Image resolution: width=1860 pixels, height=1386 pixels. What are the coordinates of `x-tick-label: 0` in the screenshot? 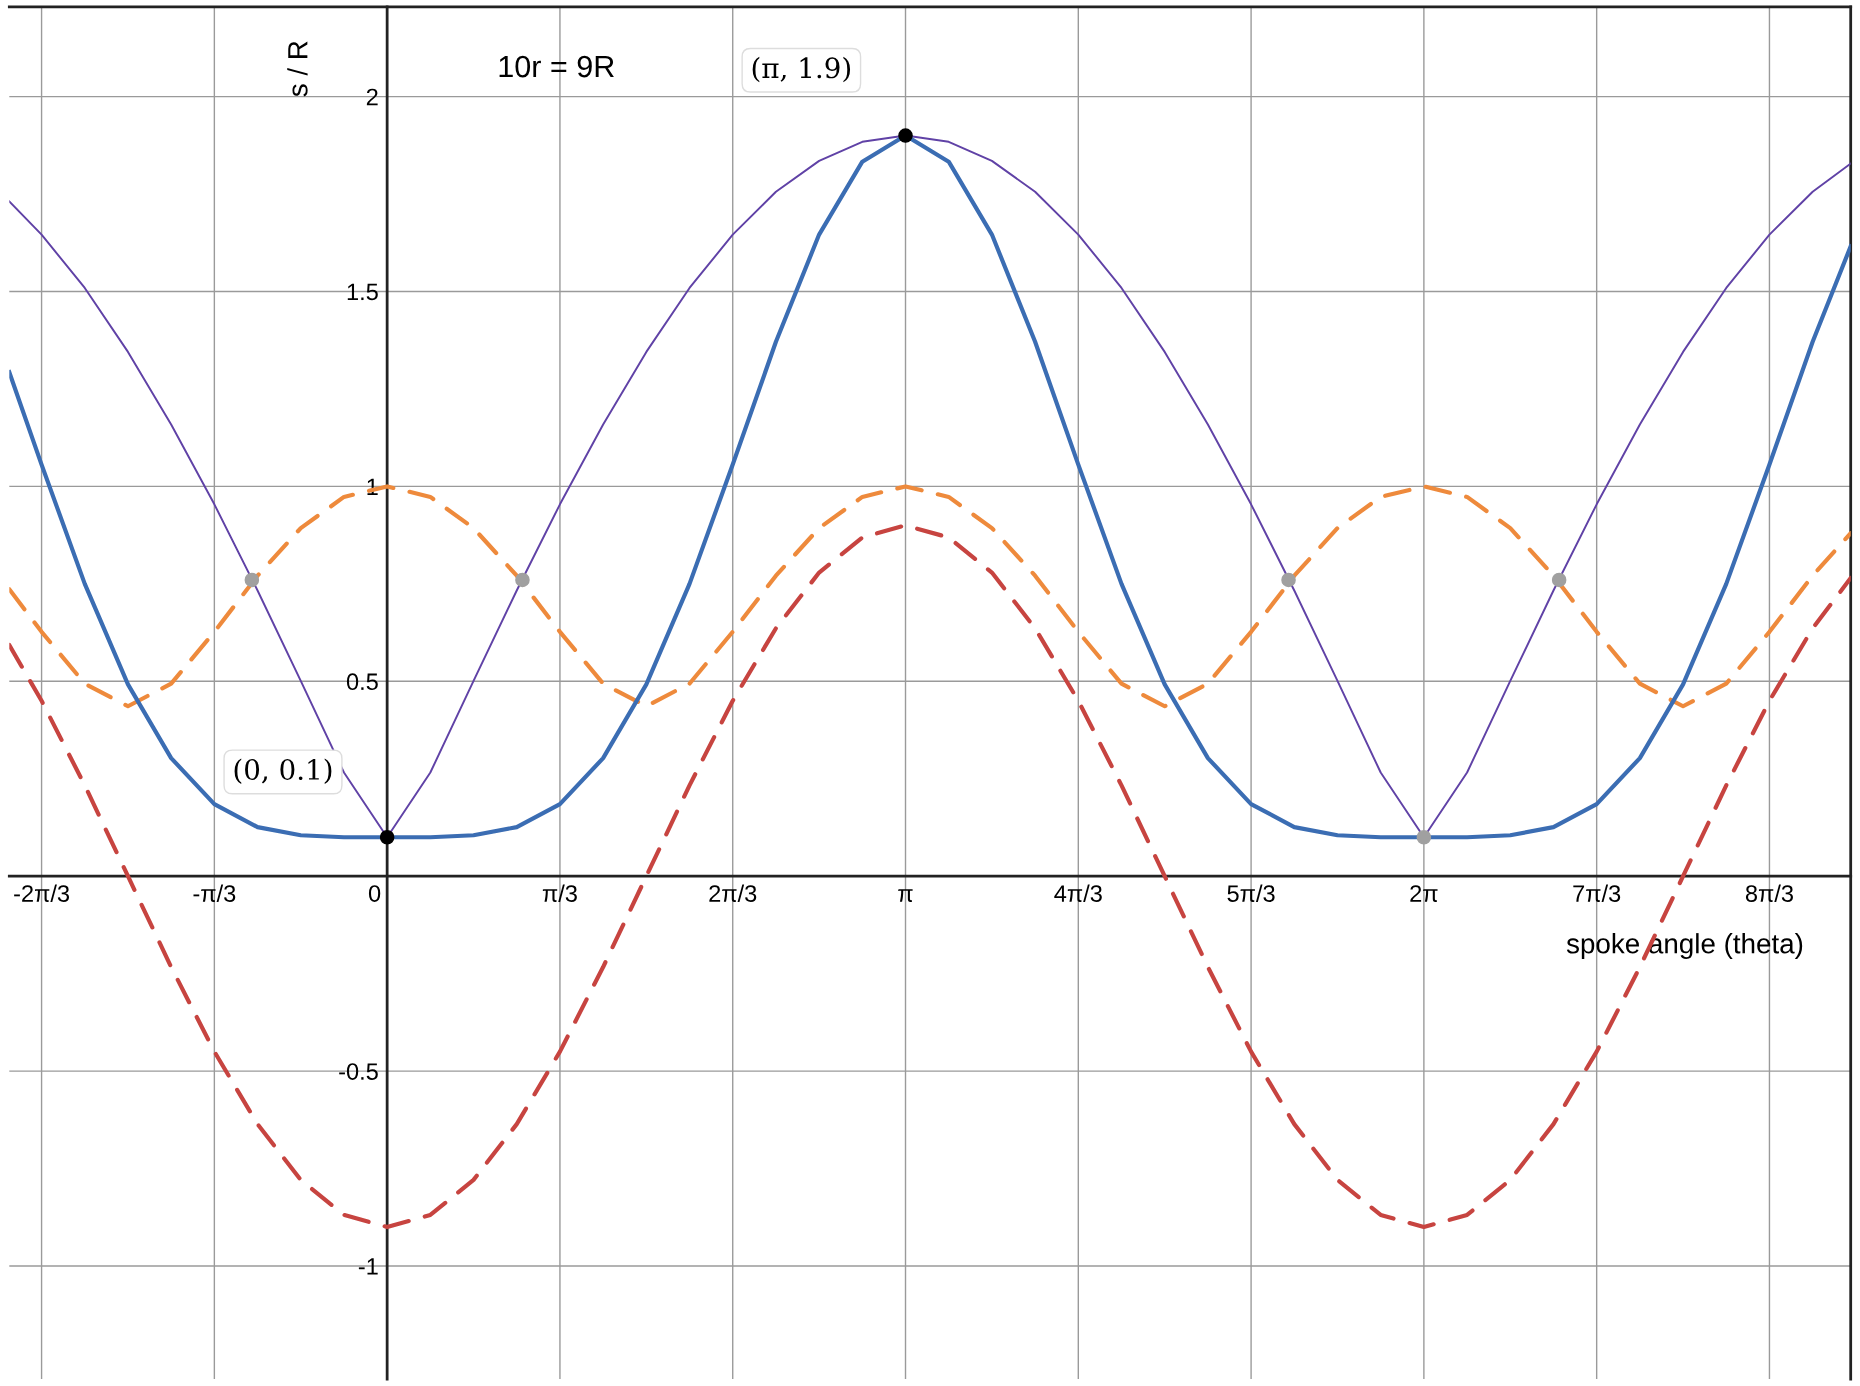 It's located at (374, 893).